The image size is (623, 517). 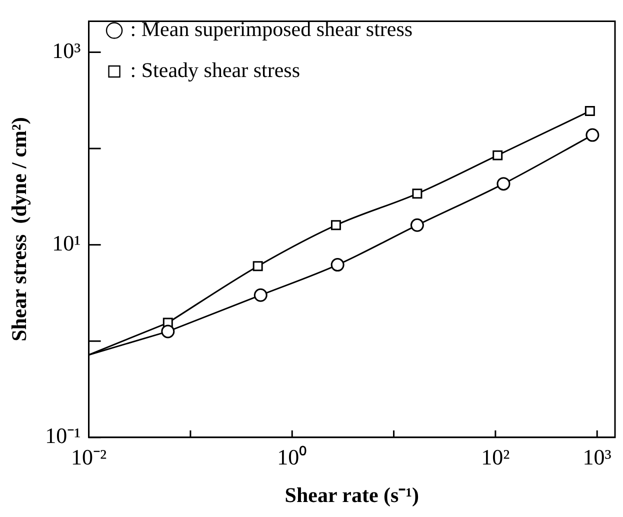 I want to click on x-axis-title: Shear rate (s⁻¹), so click(x=352, y=494).